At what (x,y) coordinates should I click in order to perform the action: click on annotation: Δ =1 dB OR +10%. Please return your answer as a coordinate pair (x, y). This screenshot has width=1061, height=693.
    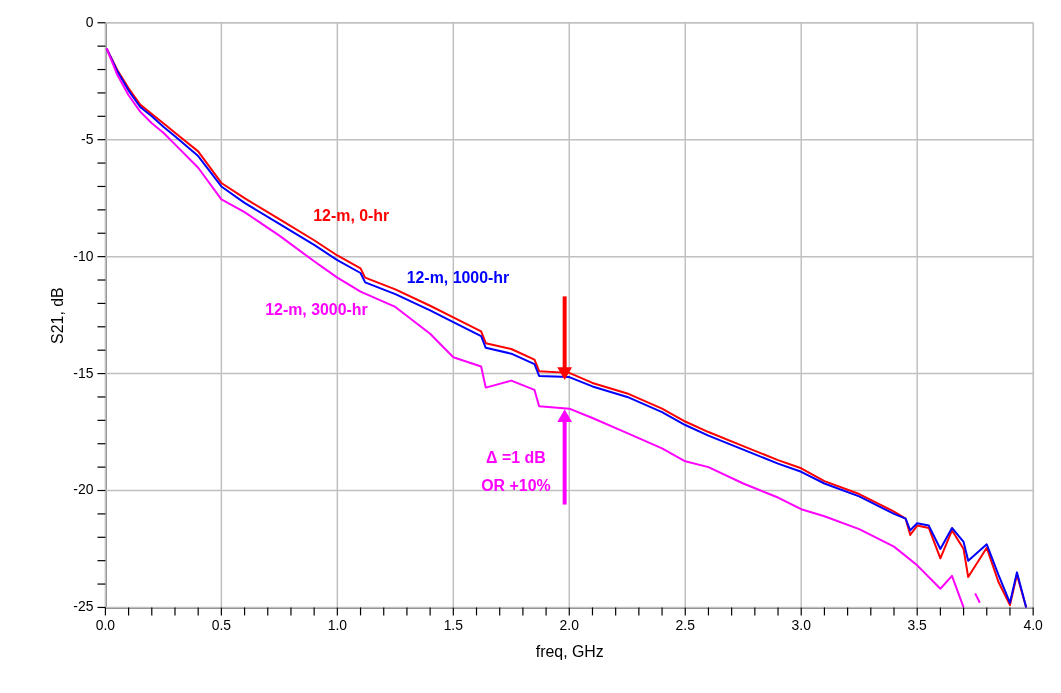
    Looking at the image, I should click on (516, 471).